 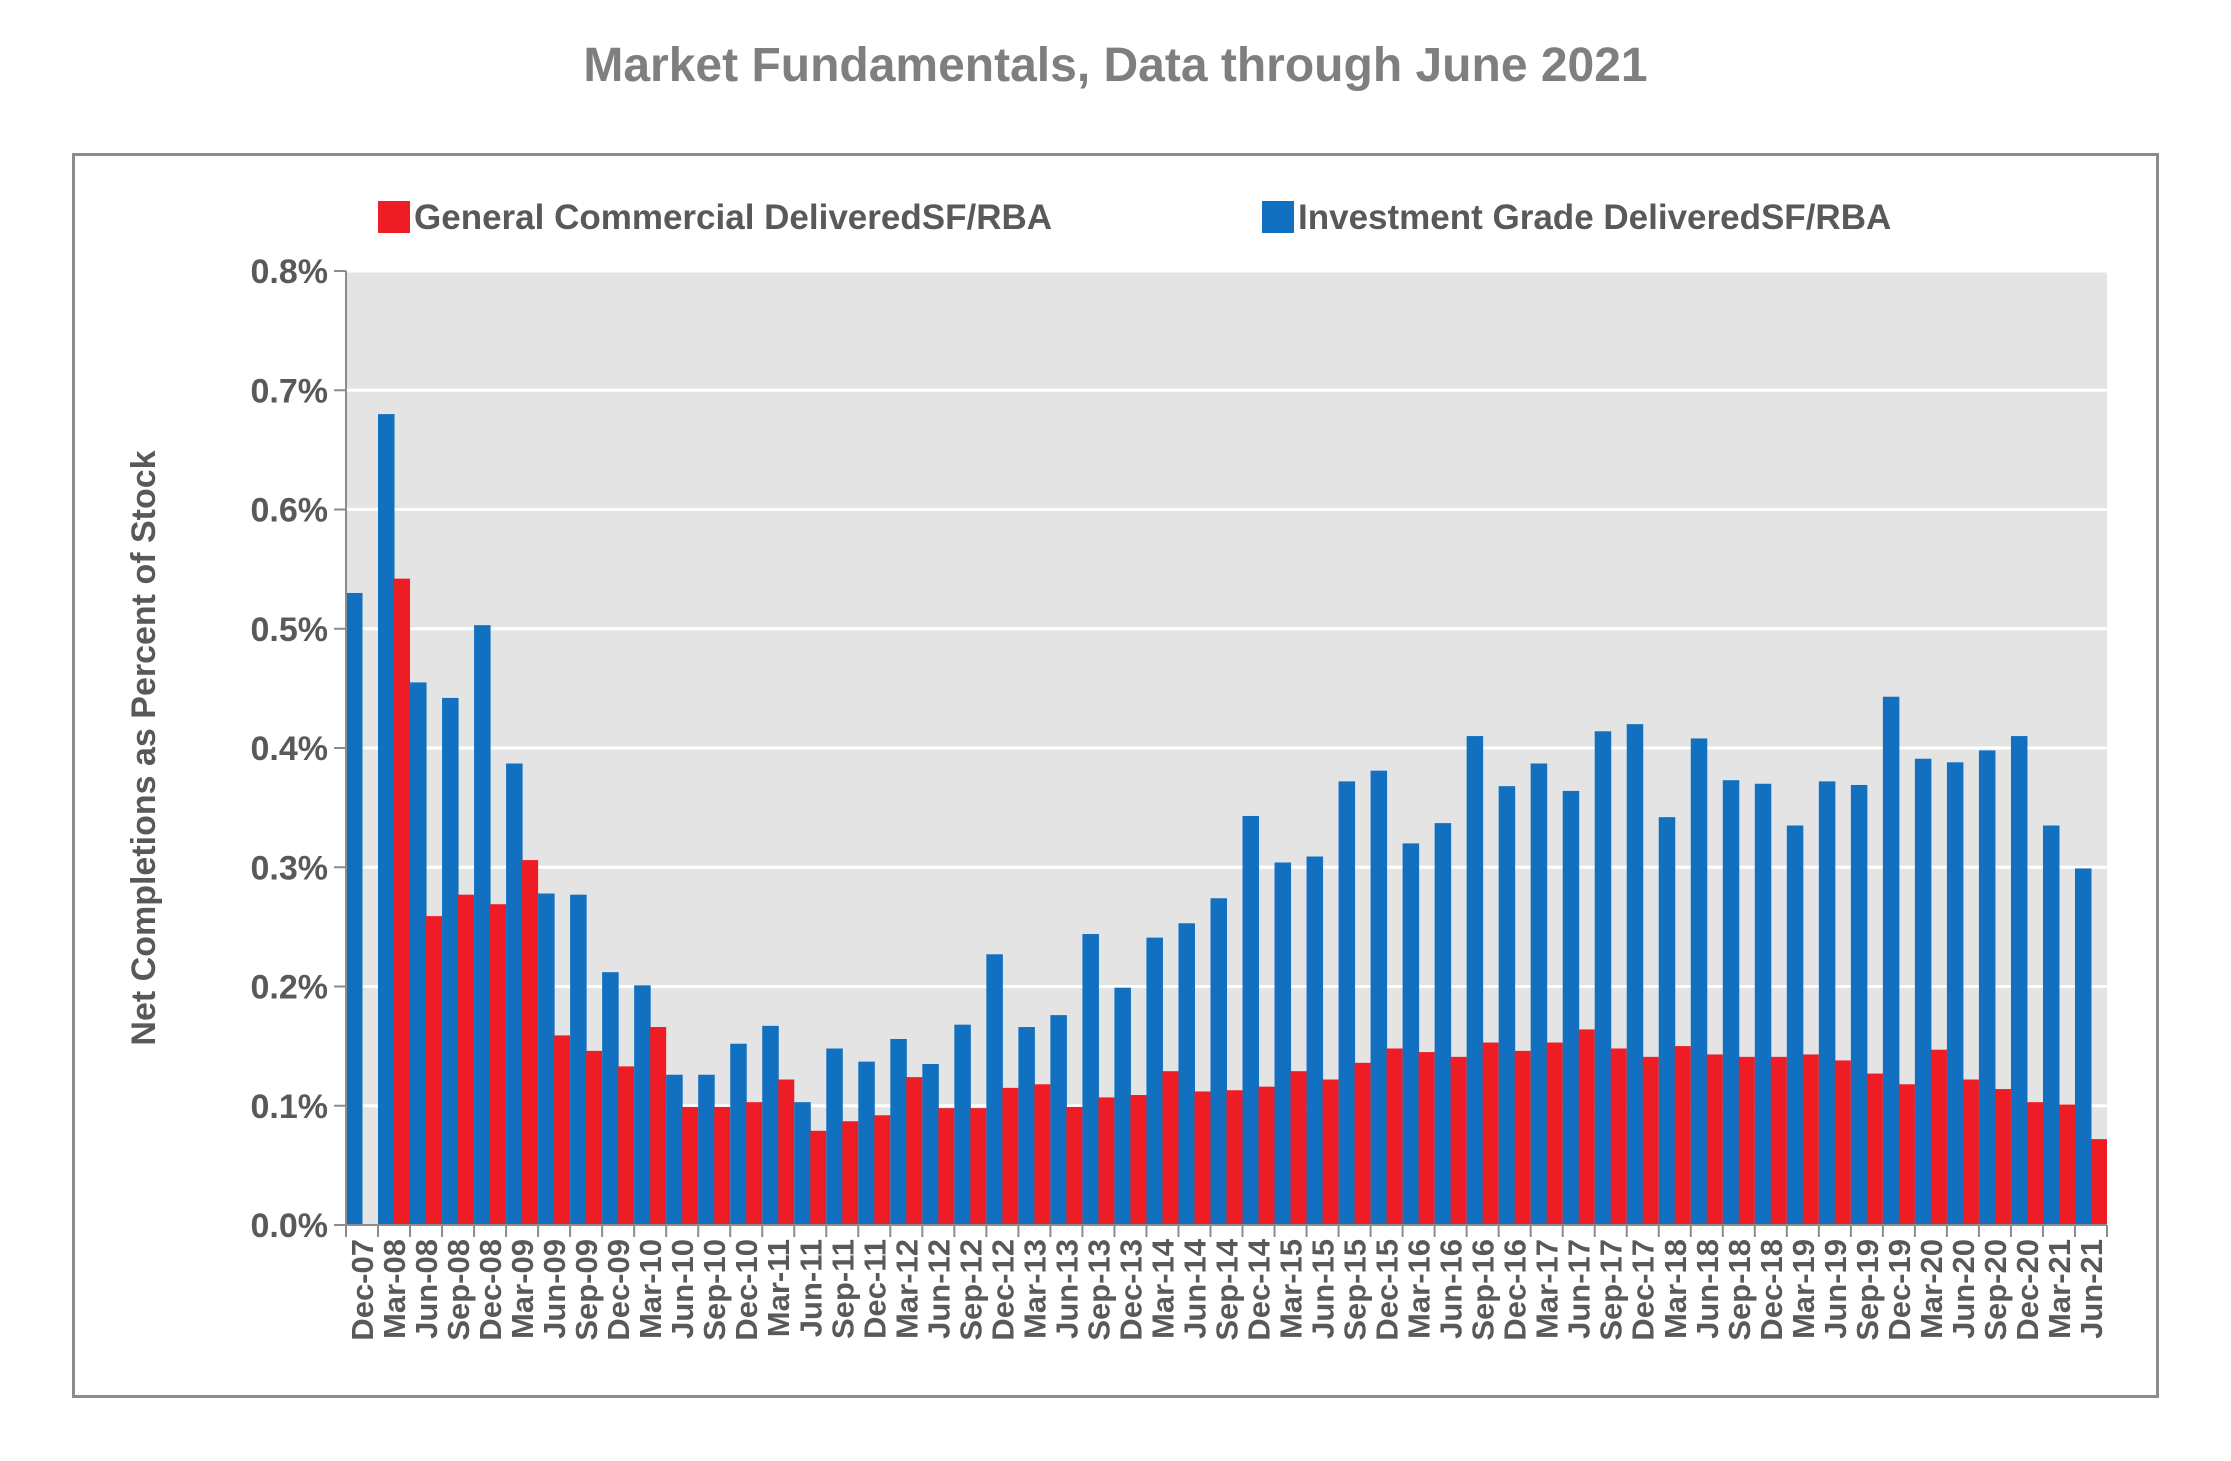 What do you see at coordinates (1835, 1289) in the screenshot?
I see `x-tick-label: Jun-19` at bounding box center [1835, 1289].